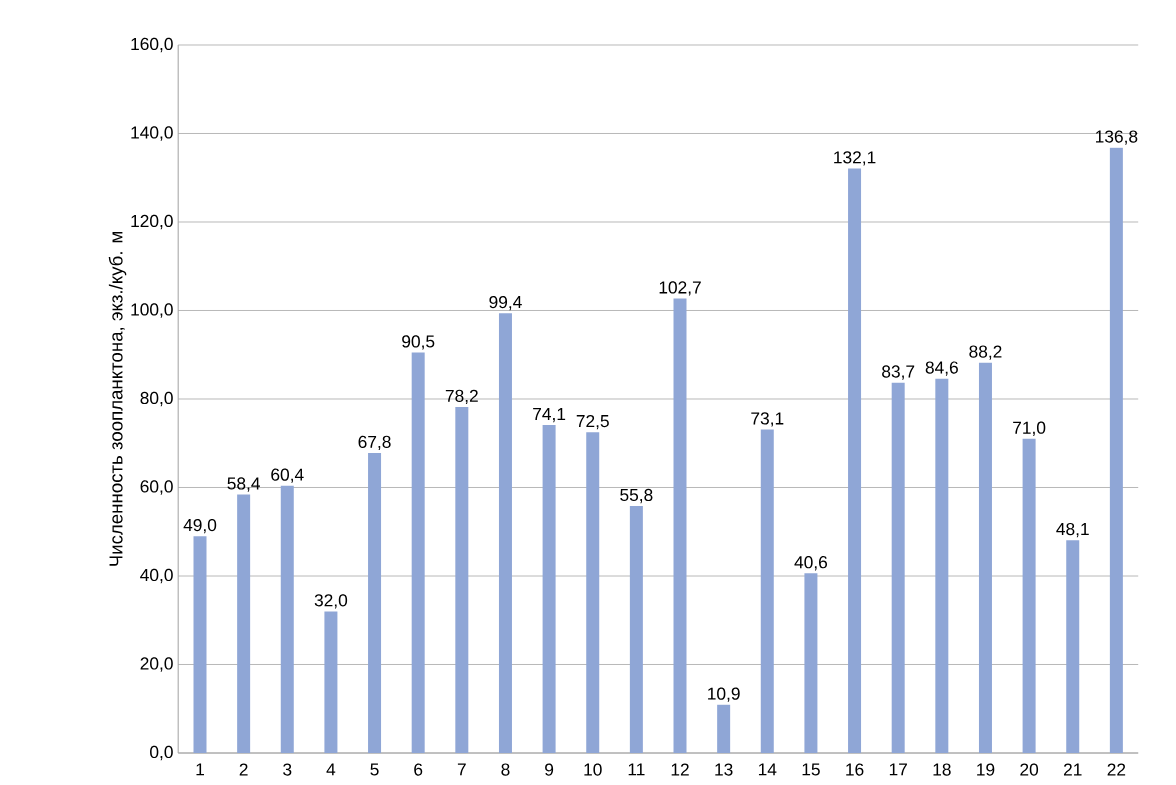 Image resolution: width=1176 pixels, height=785 pixels. Describe the element at coordinates (200, 769) in the screenshot. I see `x-tick-label: 1` at that location.